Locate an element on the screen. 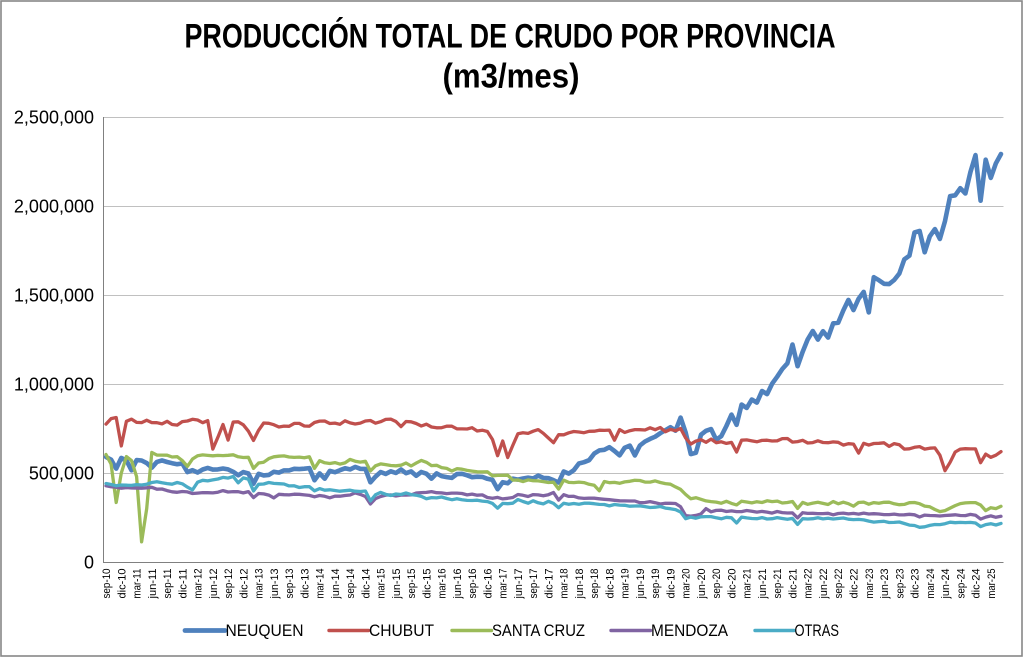  svg-text: mar-17 is located at coordinates (504, 584).